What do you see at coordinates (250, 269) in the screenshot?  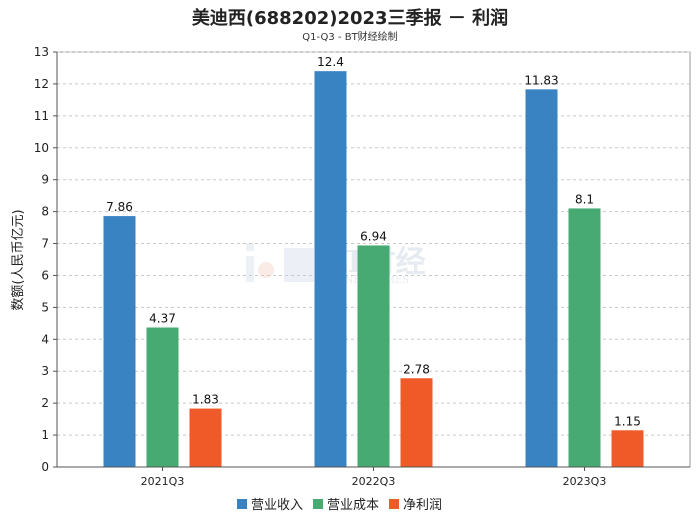 I see `watermark-bar-icon` at bounding box center [250, 269].